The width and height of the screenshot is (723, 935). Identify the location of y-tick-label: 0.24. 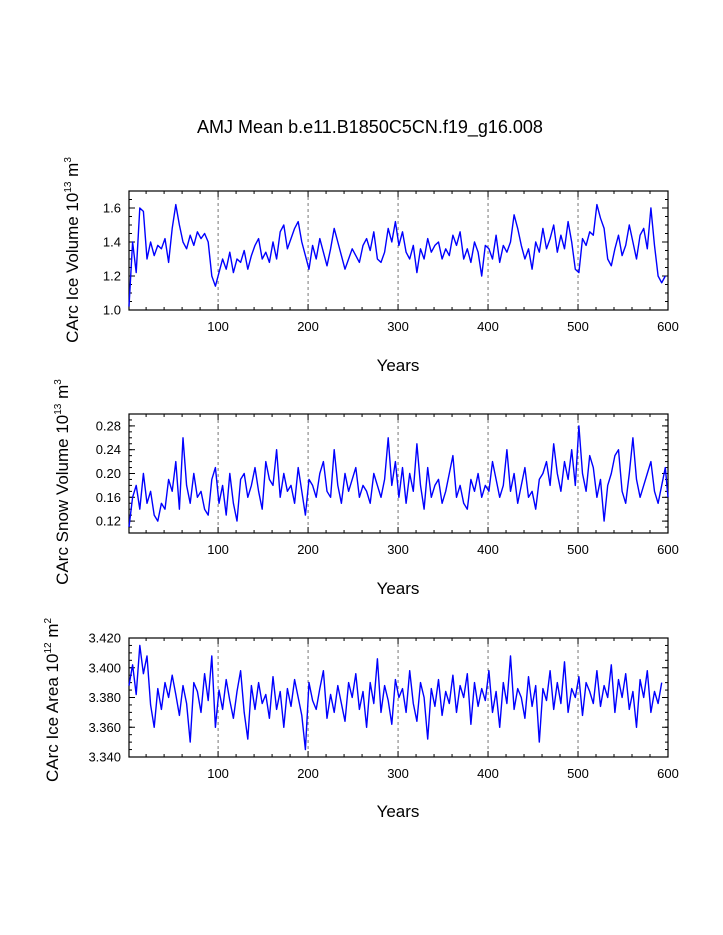
(108, 449).